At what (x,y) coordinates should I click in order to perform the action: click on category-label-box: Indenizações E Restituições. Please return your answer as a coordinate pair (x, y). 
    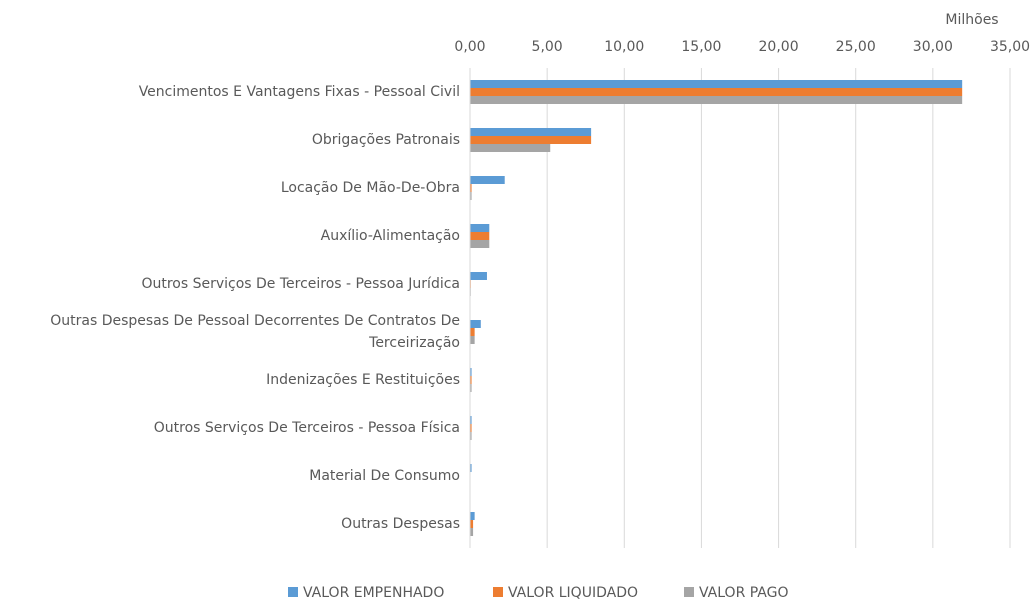
    Looking at the image, I should click on (363, 380).